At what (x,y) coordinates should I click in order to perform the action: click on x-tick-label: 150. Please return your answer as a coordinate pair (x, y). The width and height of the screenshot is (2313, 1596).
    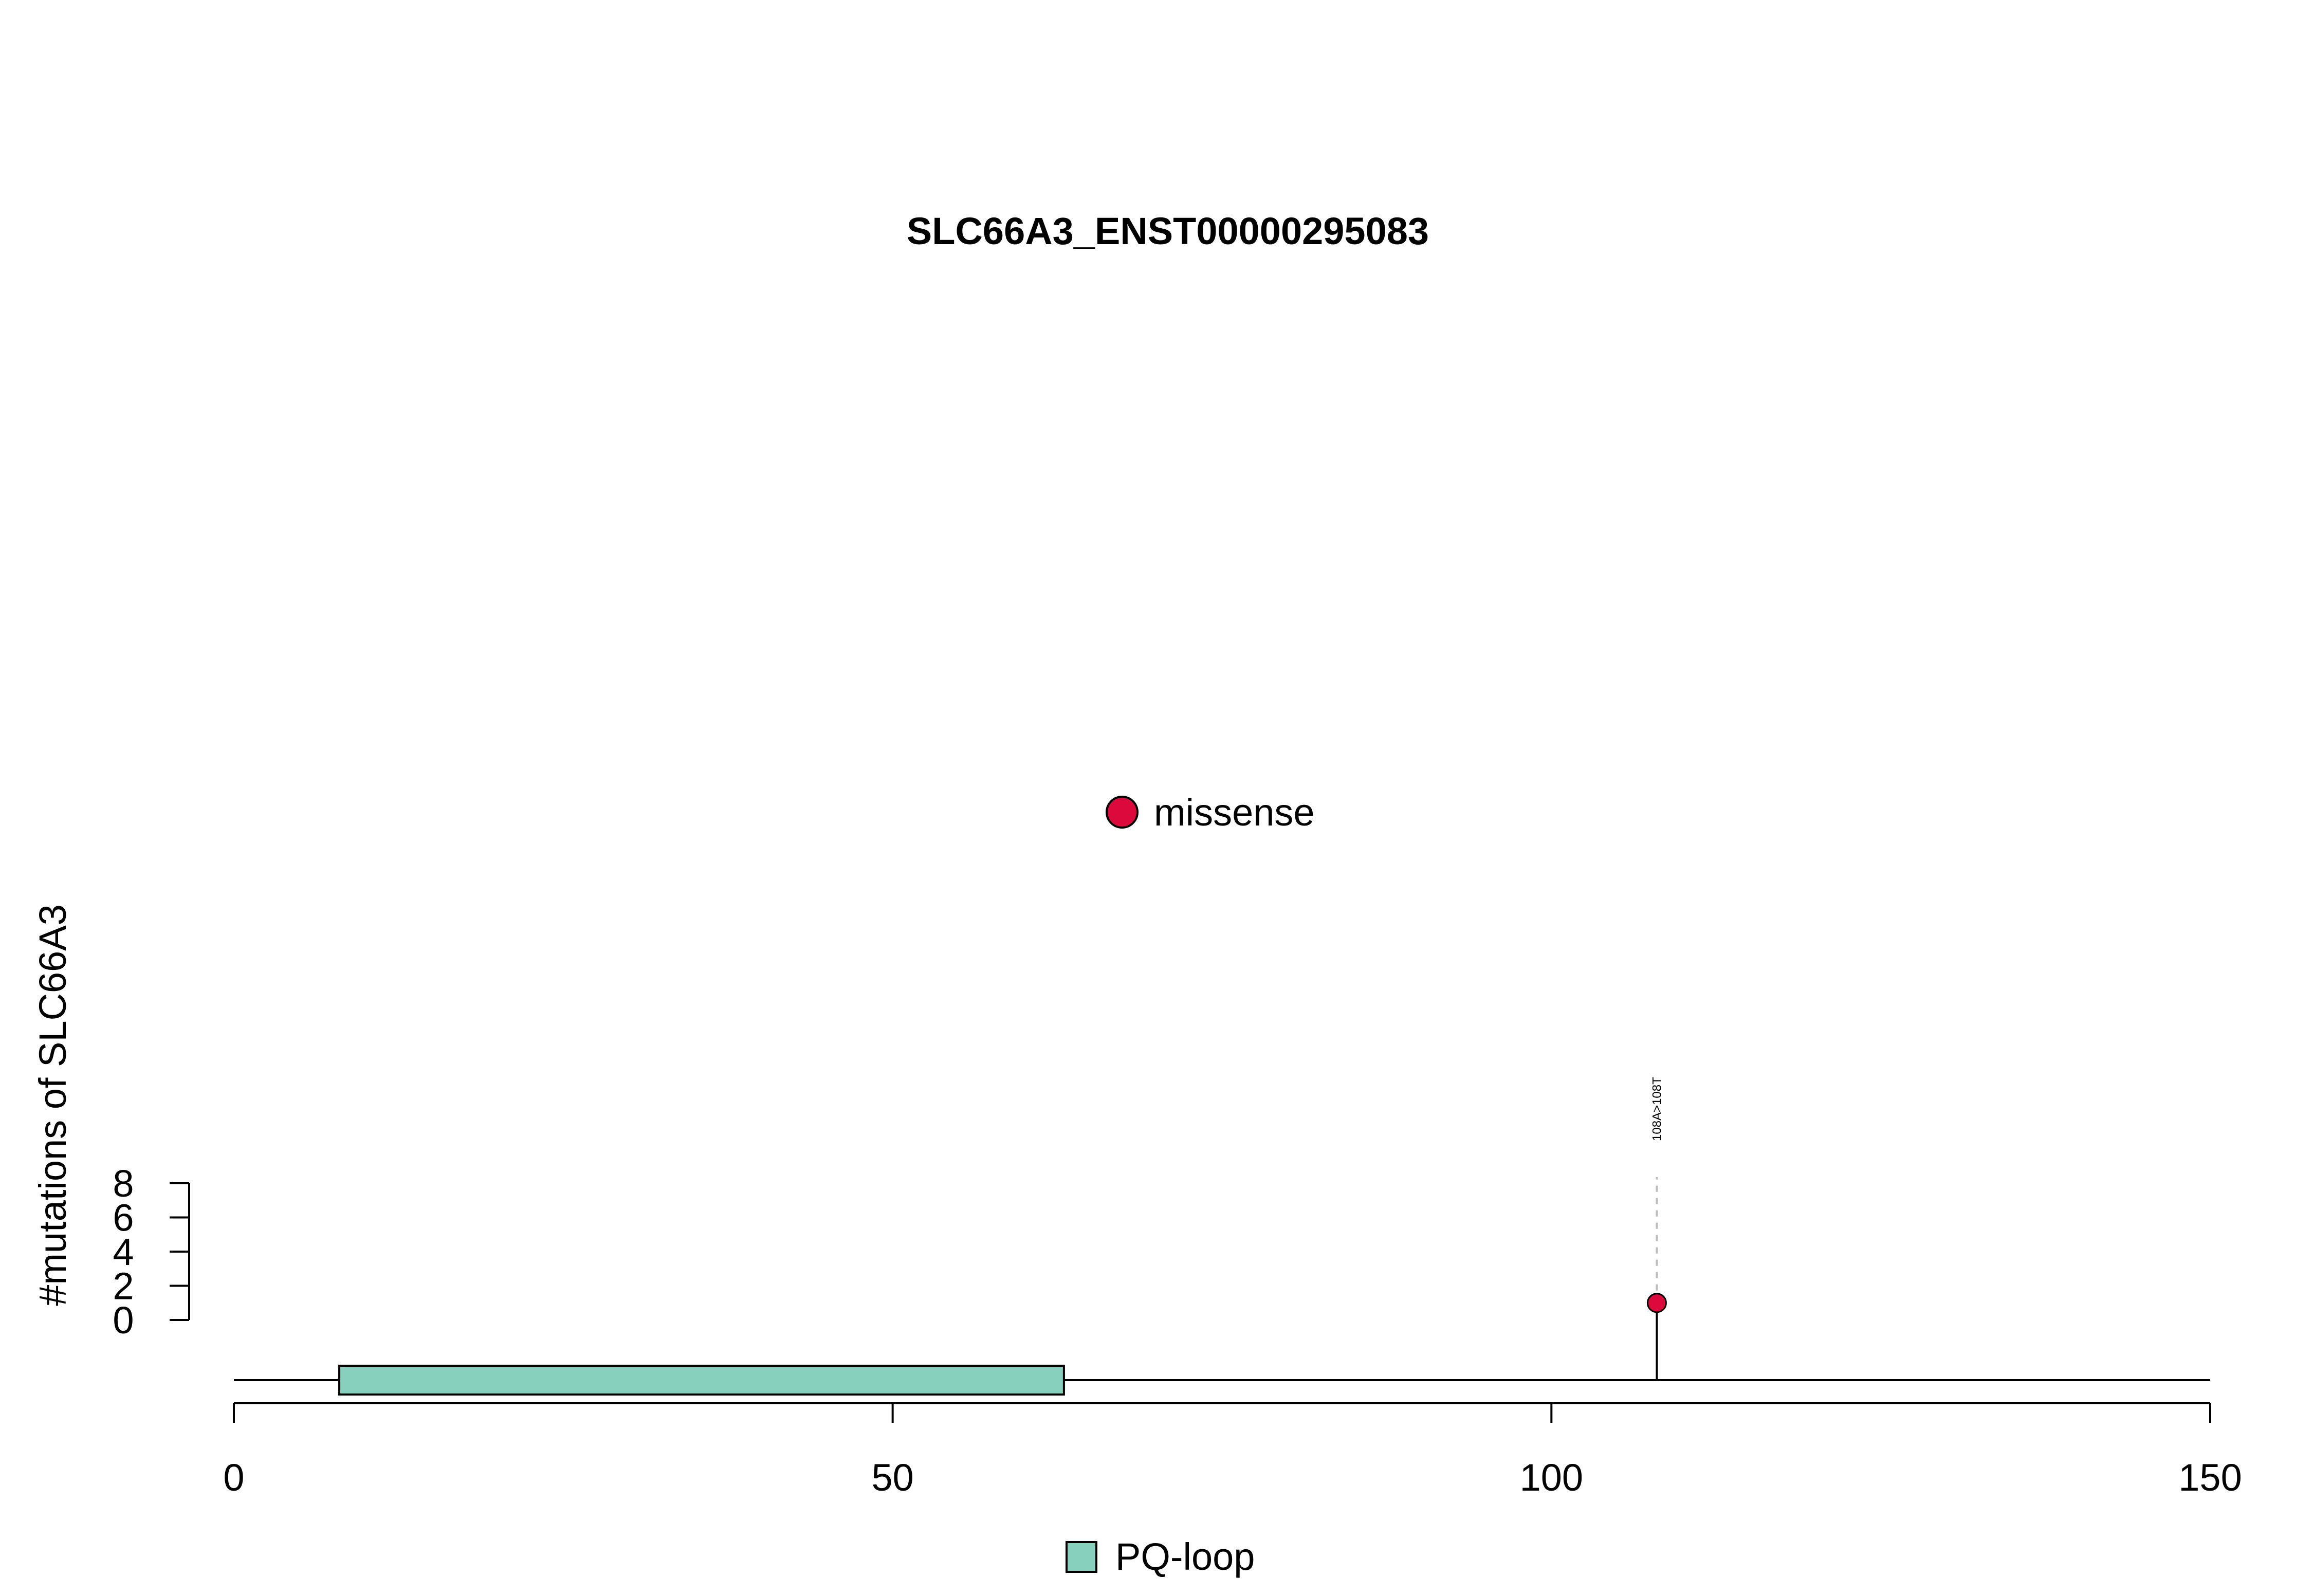
    Looking at the image, I should click on (2210, 1478).